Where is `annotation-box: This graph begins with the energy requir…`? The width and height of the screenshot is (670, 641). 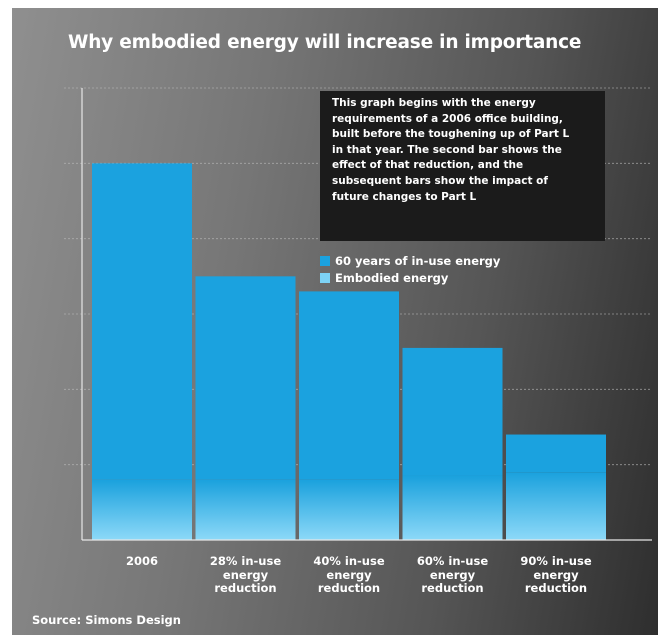 annotation-box: This graph begins with the energy requir… is located at coordinates (462, 166).